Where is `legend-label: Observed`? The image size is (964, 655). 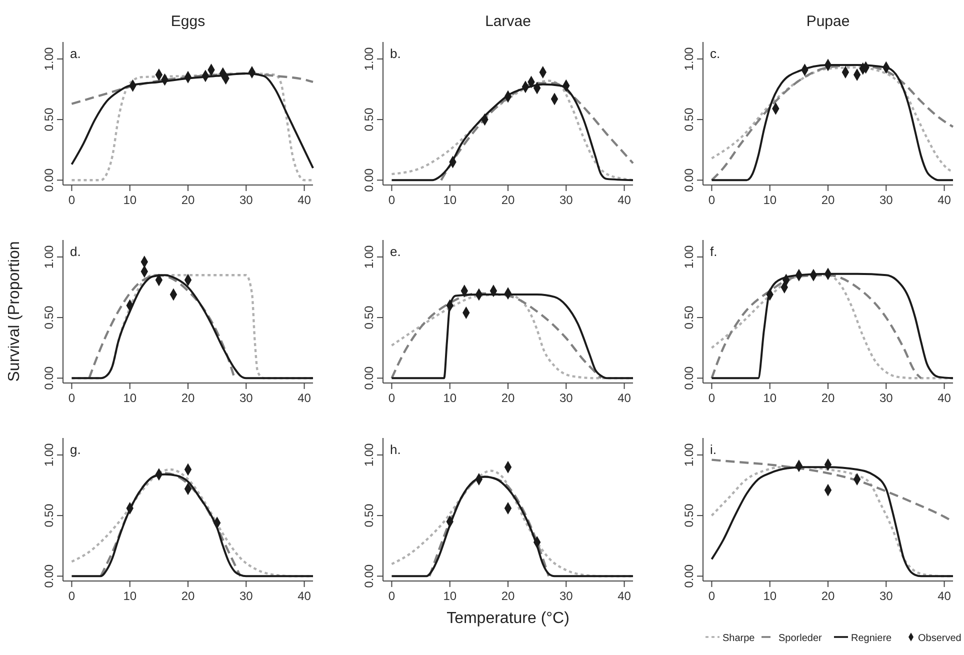
legend-label: Observed is located at coordinates (940, 638).